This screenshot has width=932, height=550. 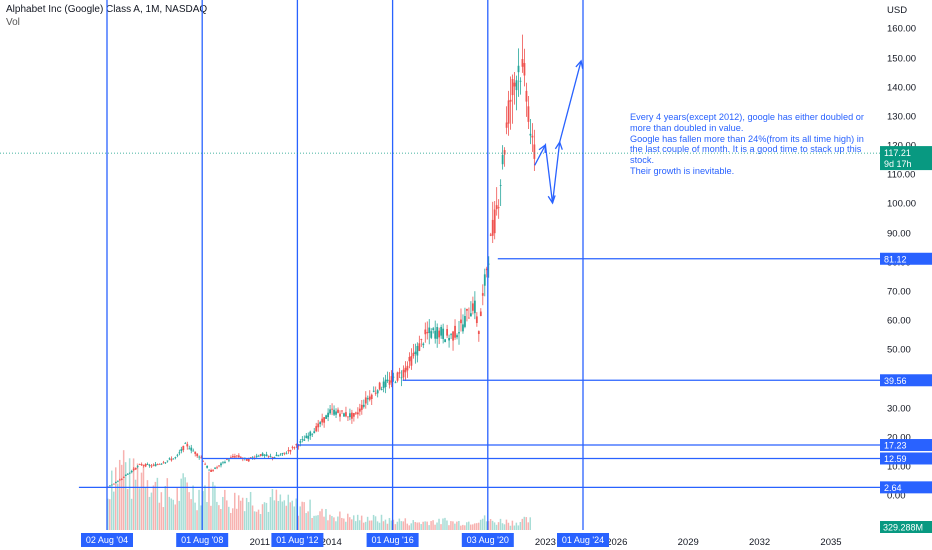 What do you see at coordinates (487, 540) in the screenshot?
I see `date-marker-tag` at bounding box center [487, 540].